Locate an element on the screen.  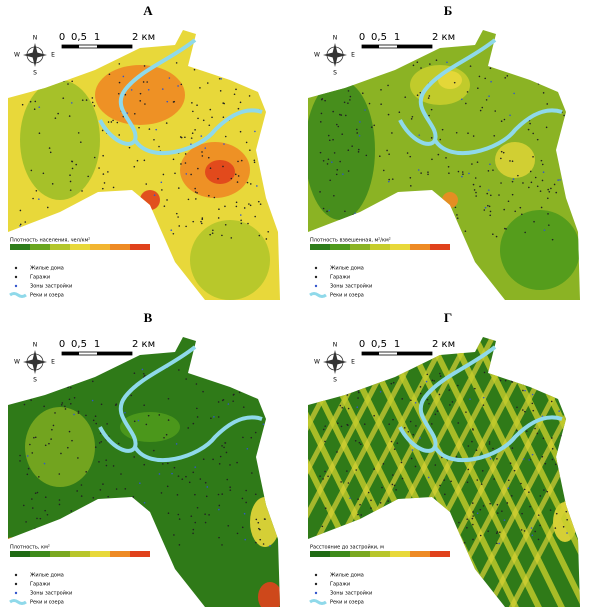
legend-item: Гаражи is located at coordinates (40, 278).